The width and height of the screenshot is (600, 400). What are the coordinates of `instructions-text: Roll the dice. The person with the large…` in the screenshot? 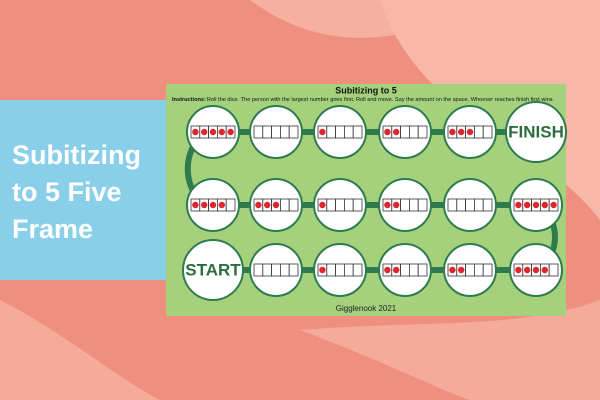 It's located at (381, 100).